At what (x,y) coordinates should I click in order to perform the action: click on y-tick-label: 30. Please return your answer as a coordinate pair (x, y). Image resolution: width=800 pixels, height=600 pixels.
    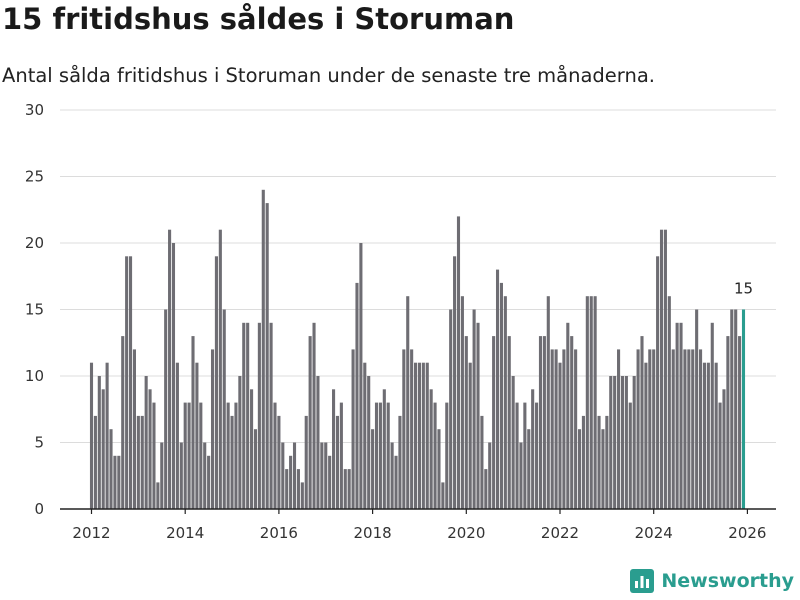
    Looking at the image, I should click on (34, 110).